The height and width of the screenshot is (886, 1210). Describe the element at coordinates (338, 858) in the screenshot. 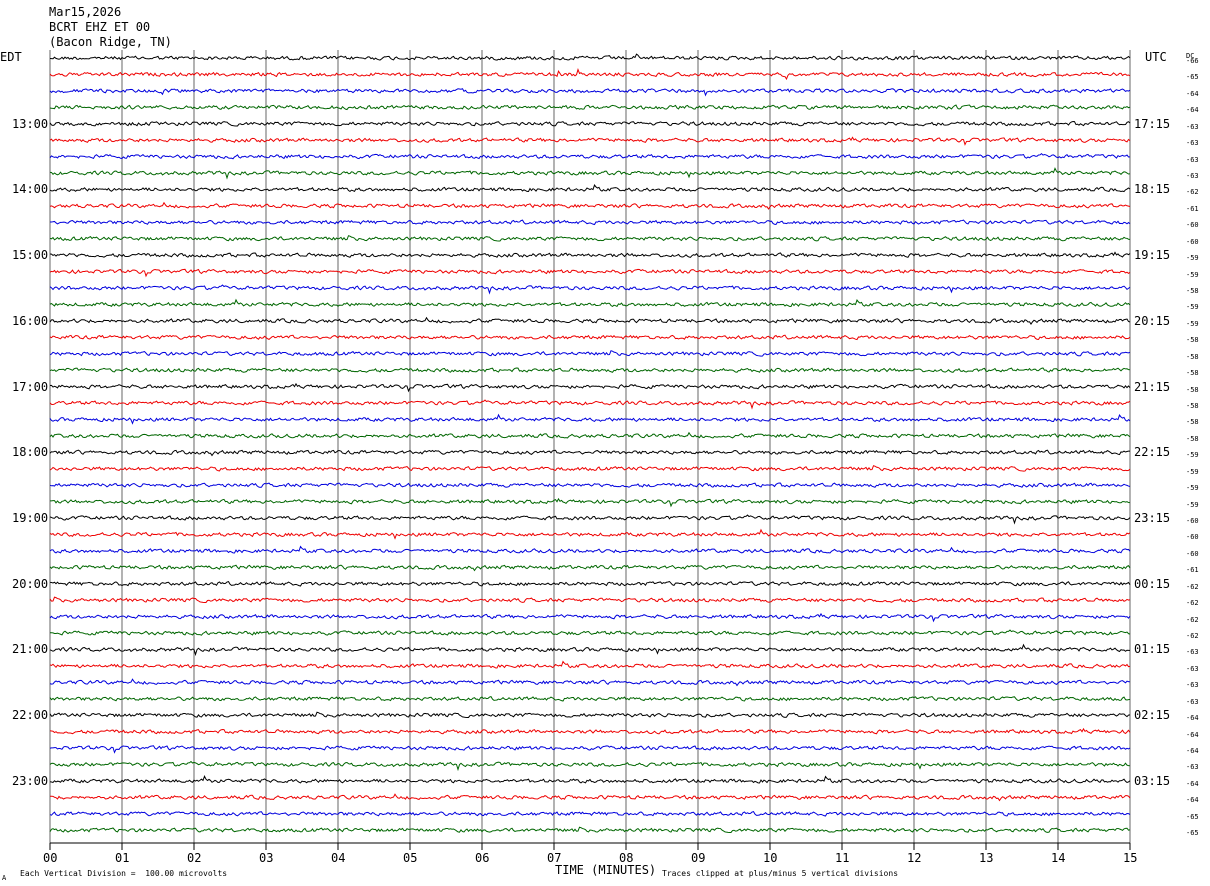

I see `x-tick-label: 04` at that location.